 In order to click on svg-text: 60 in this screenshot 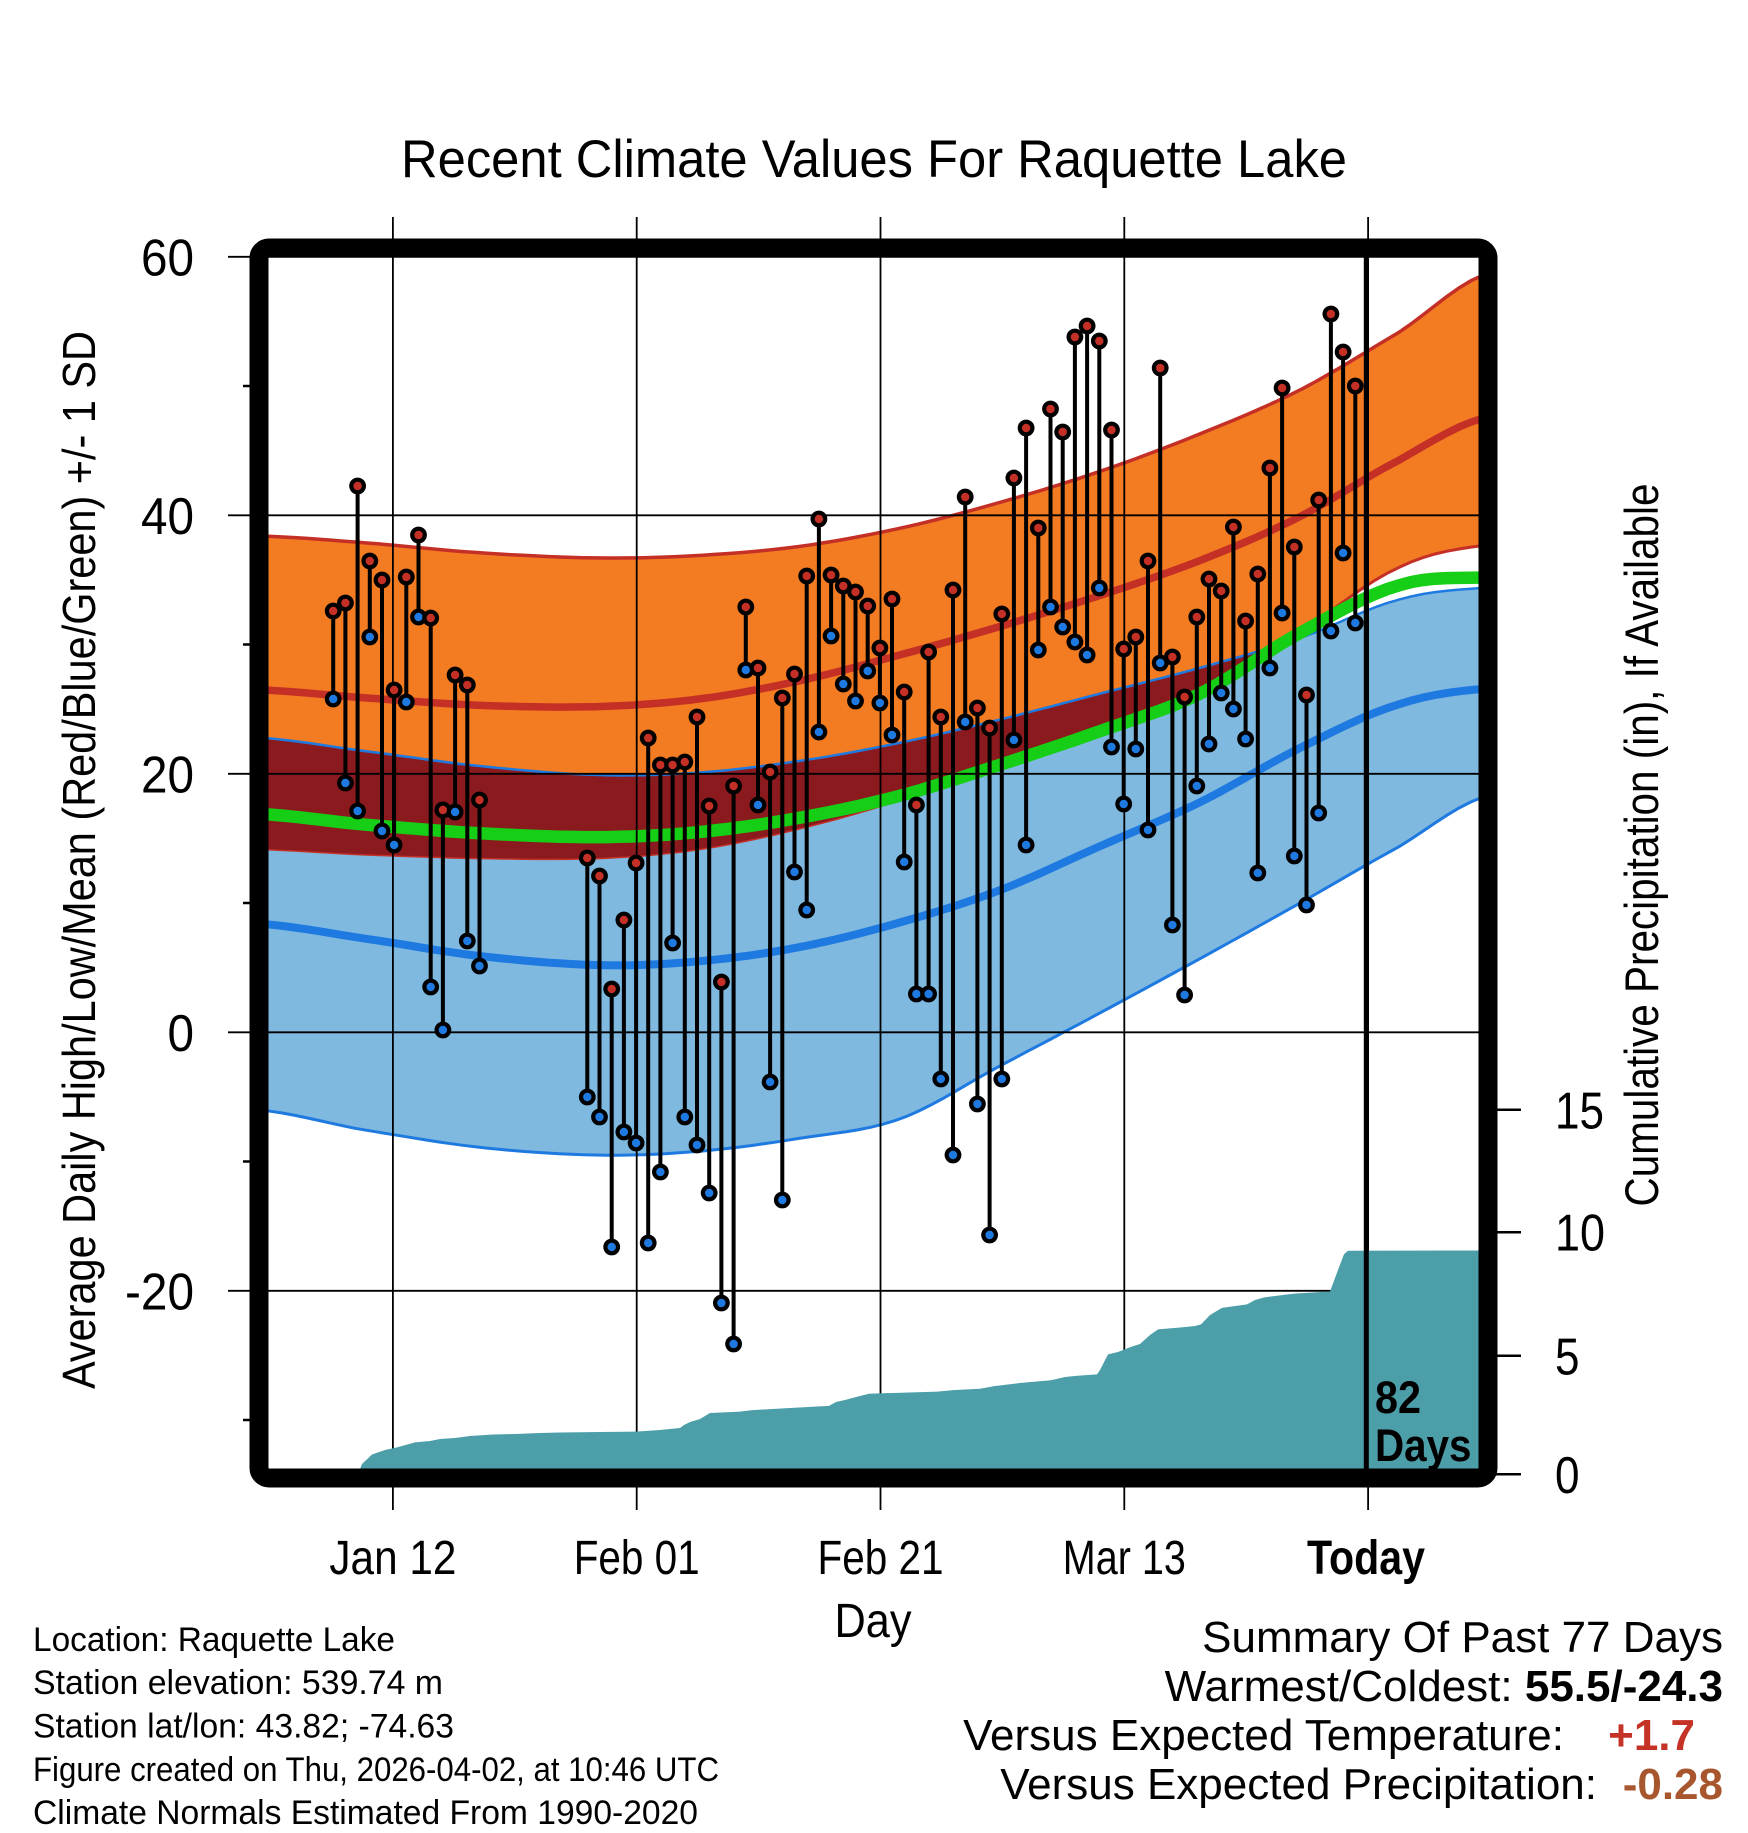, I will do `click(167, 258)`.